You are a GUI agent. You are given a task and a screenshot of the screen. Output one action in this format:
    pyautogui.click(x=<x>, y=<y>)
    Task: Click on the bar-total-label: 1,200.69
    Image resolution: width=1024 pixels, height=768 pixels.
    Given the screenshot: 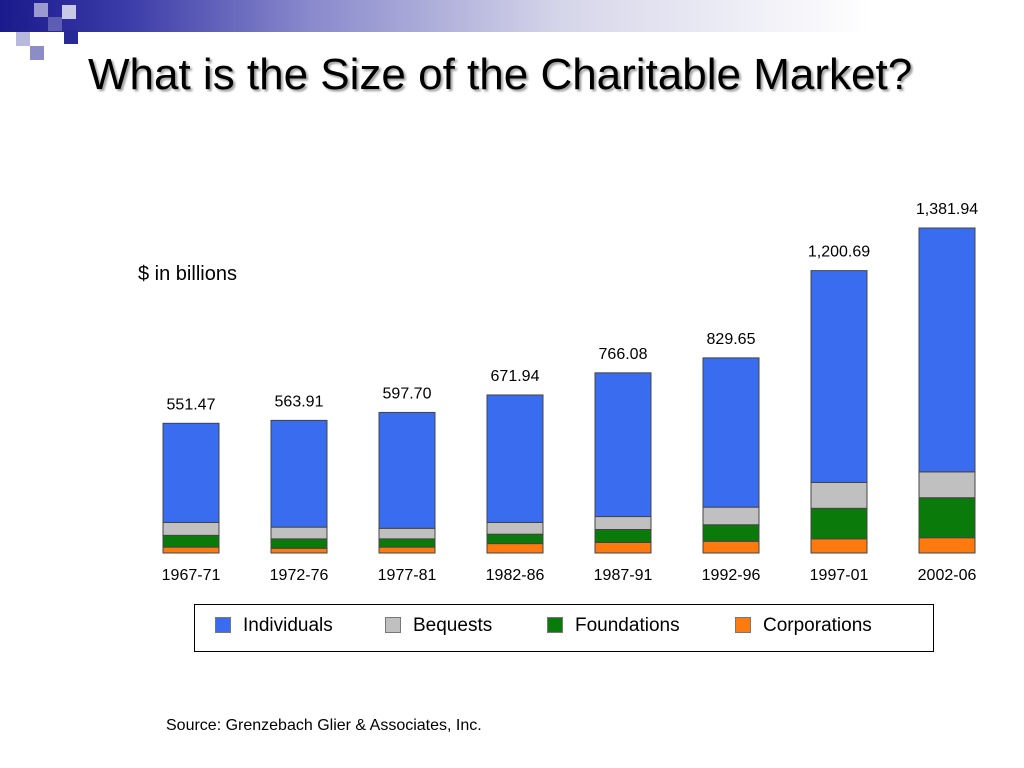 What is the action you would take?
    pyautogui.click(x=839, y=252)
    